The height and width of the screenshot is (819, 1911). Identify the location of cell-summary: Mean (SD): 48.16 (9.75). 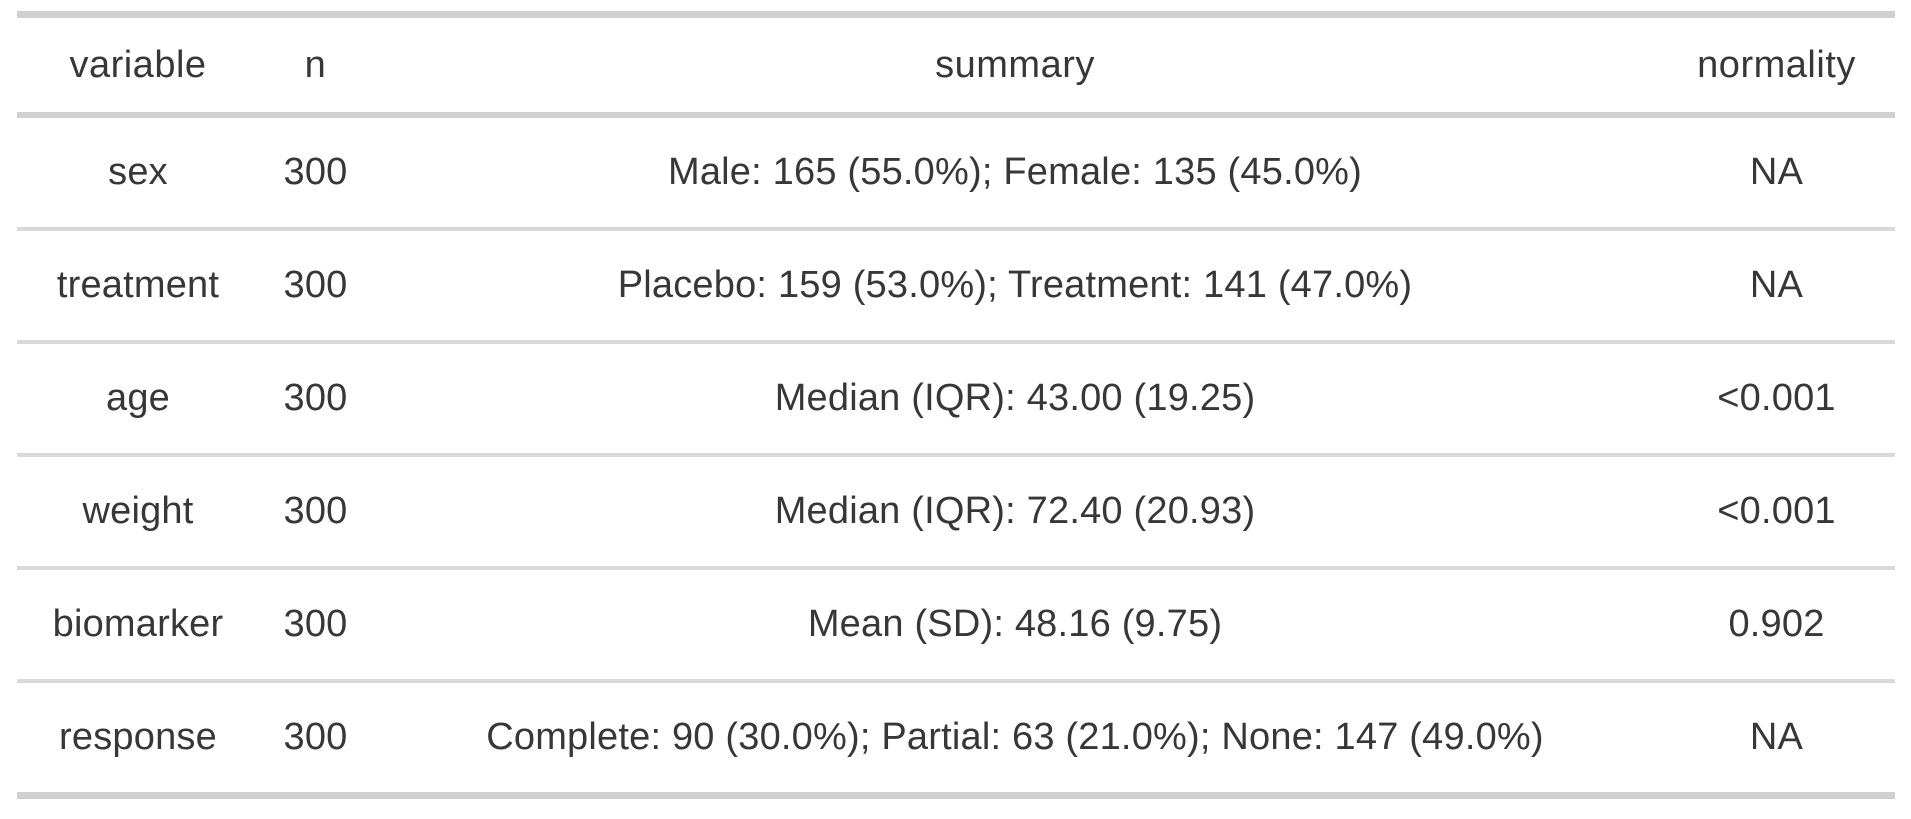
(1015, 623).